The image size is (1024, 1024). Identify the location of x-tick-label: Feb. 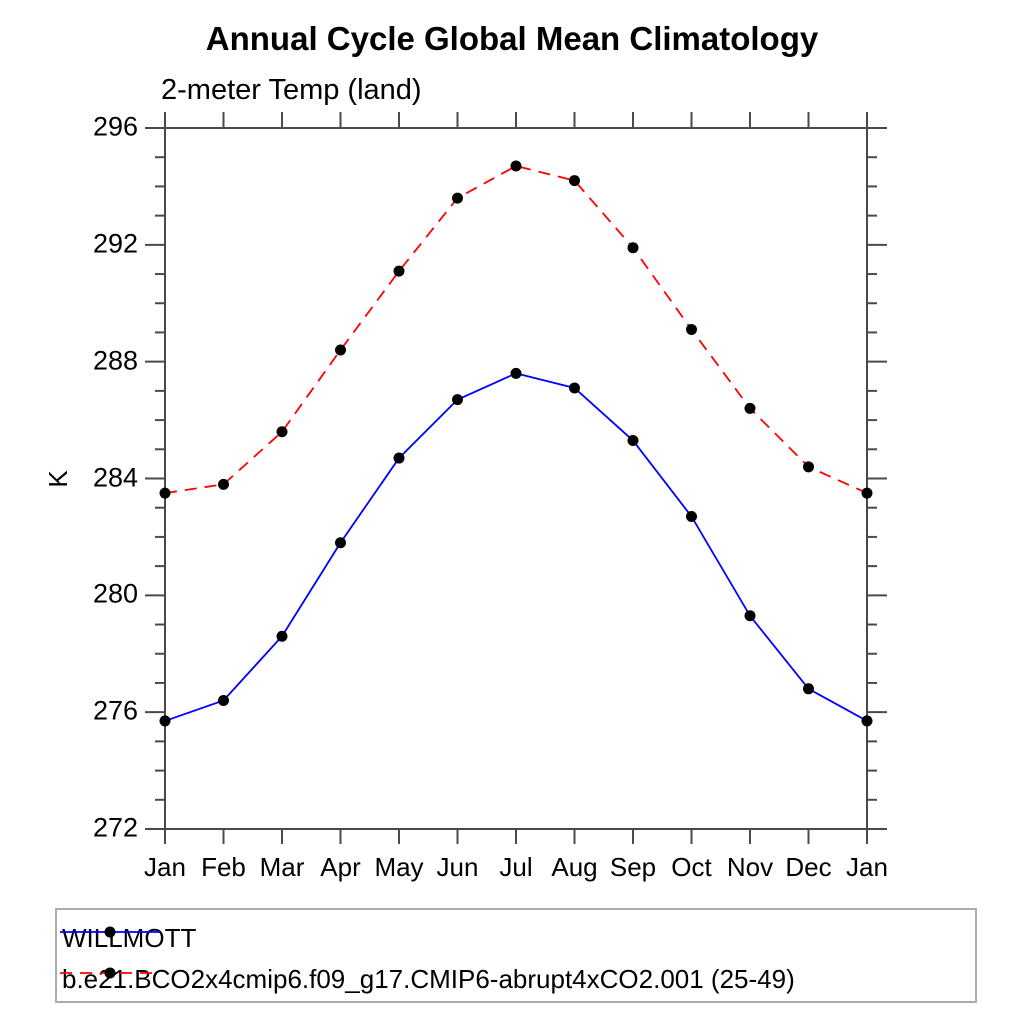
(223, 867).